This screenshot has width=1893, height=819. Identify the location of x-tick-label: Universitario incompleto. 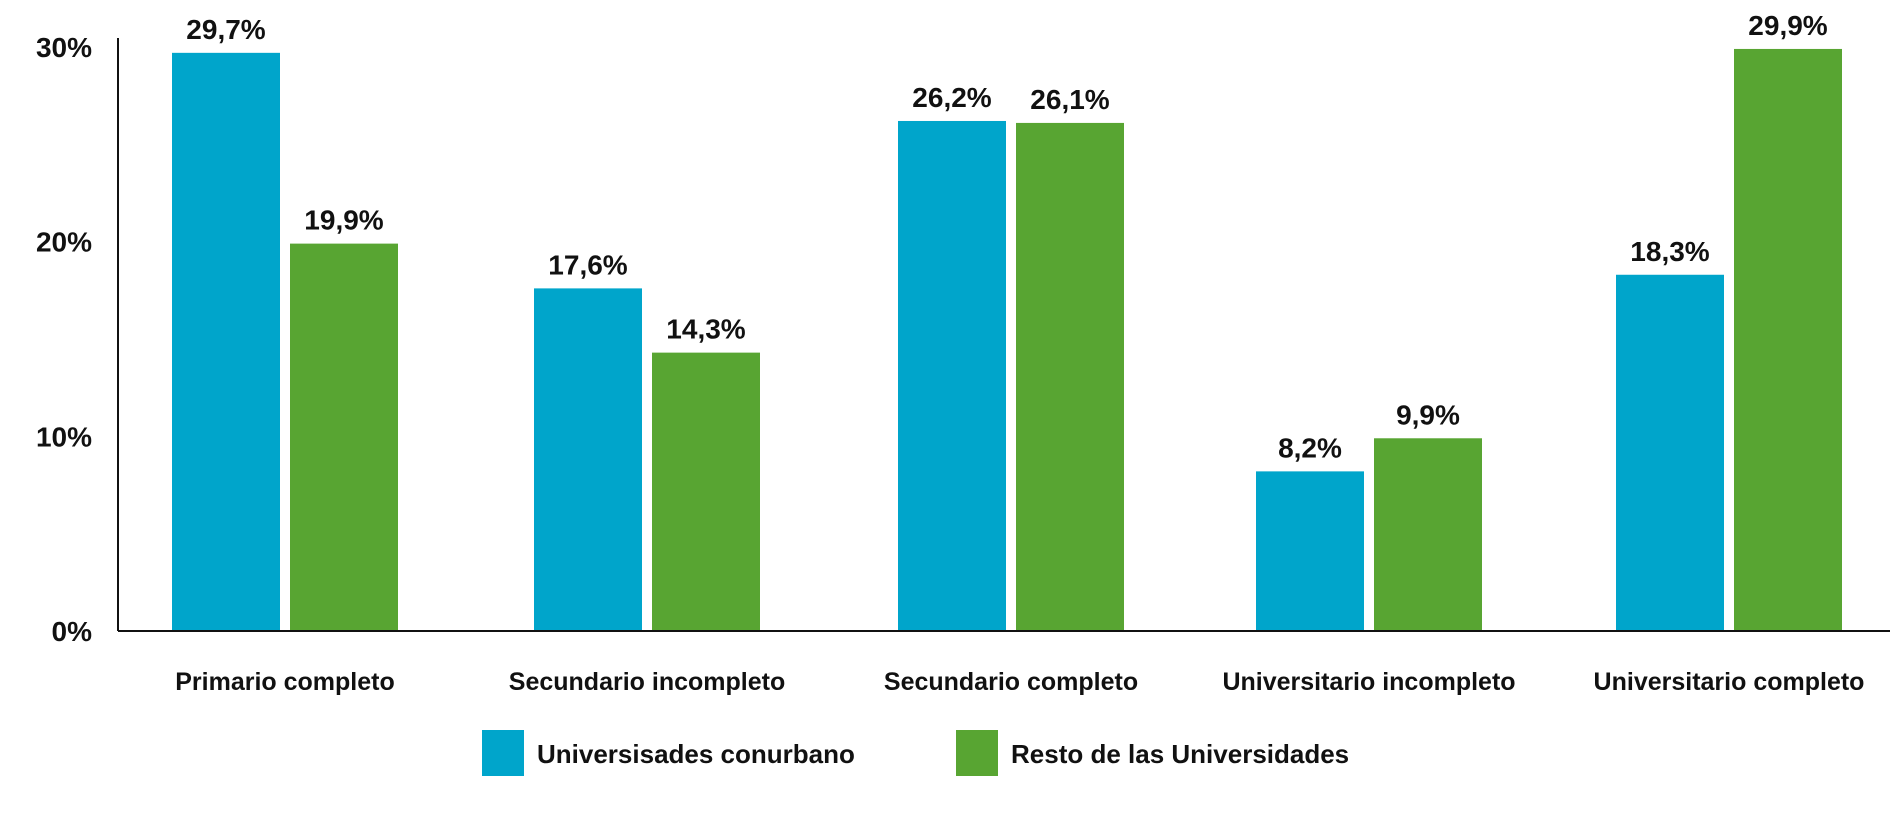
(1368, 682).